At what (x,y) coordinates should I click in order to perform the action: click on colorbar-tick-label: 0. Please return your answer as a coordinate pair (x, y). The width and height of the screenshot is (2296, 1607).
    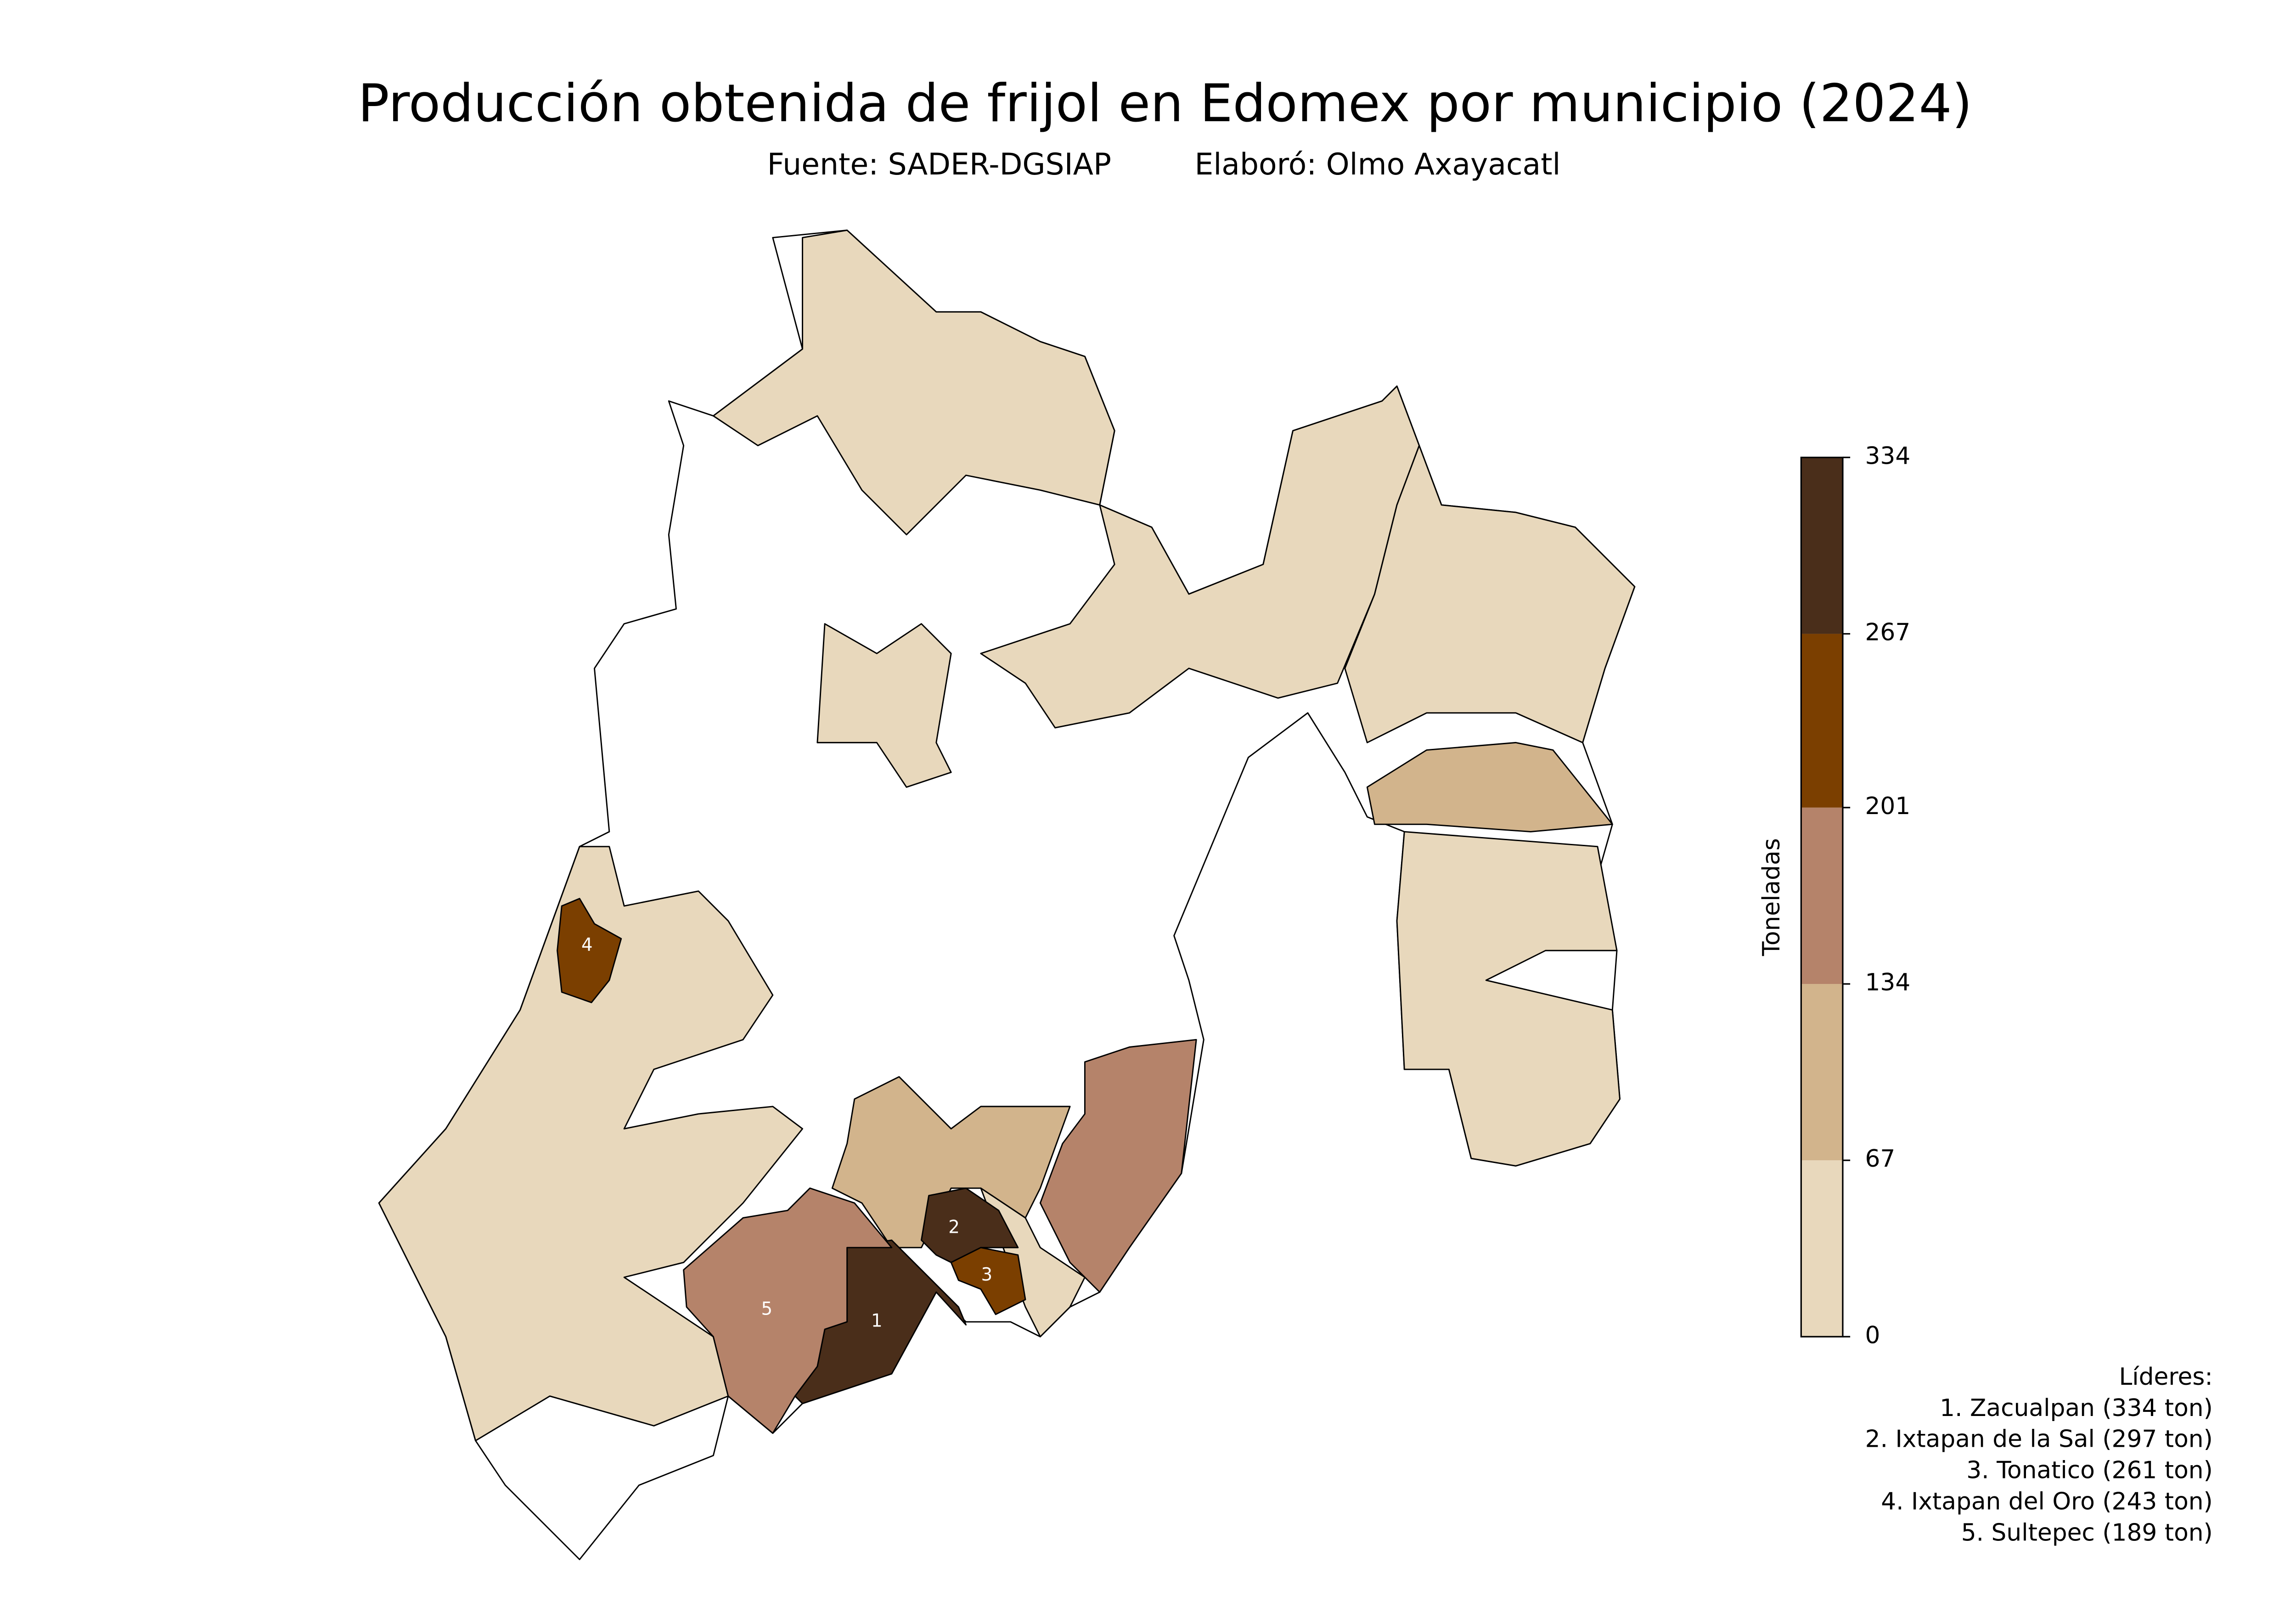
    Looking at the image, I should click on (1872, 1335).